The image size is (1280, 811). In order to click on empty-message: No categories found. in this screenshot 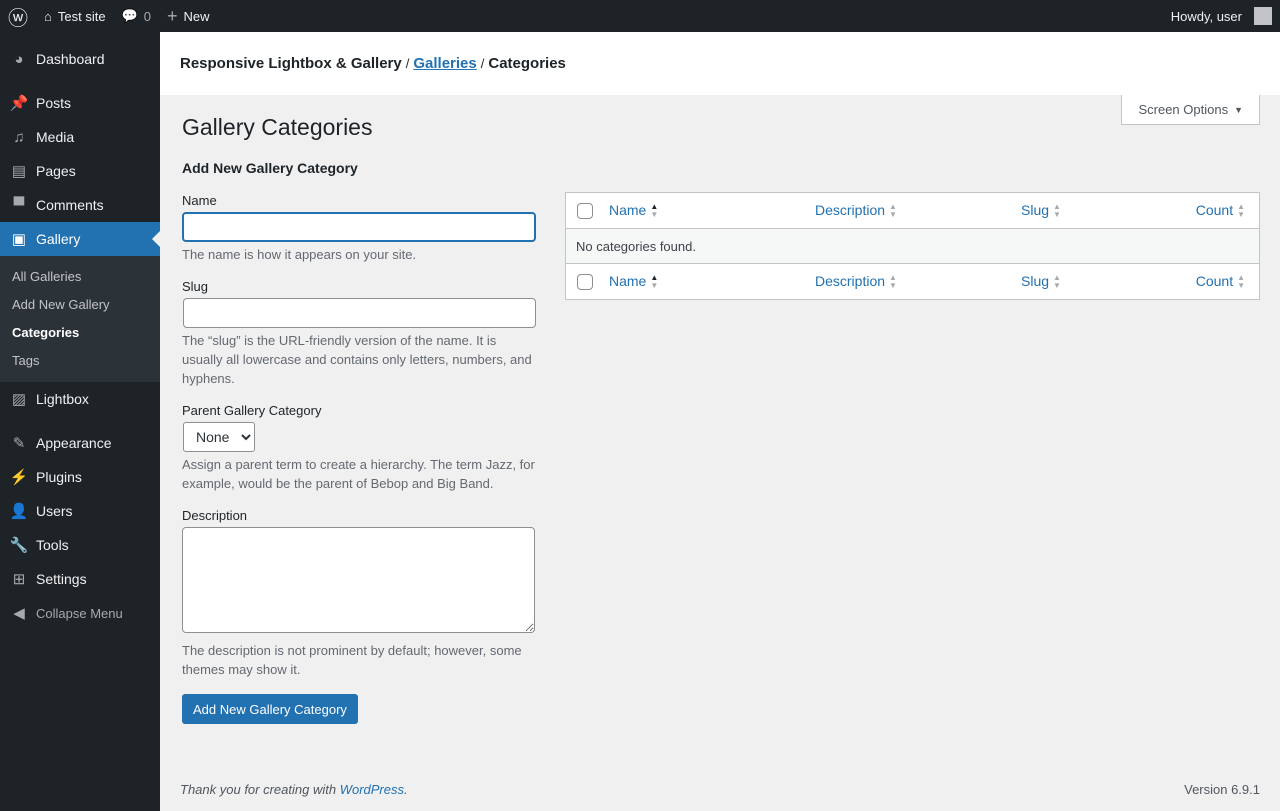, I will do `click(912, 246)`.